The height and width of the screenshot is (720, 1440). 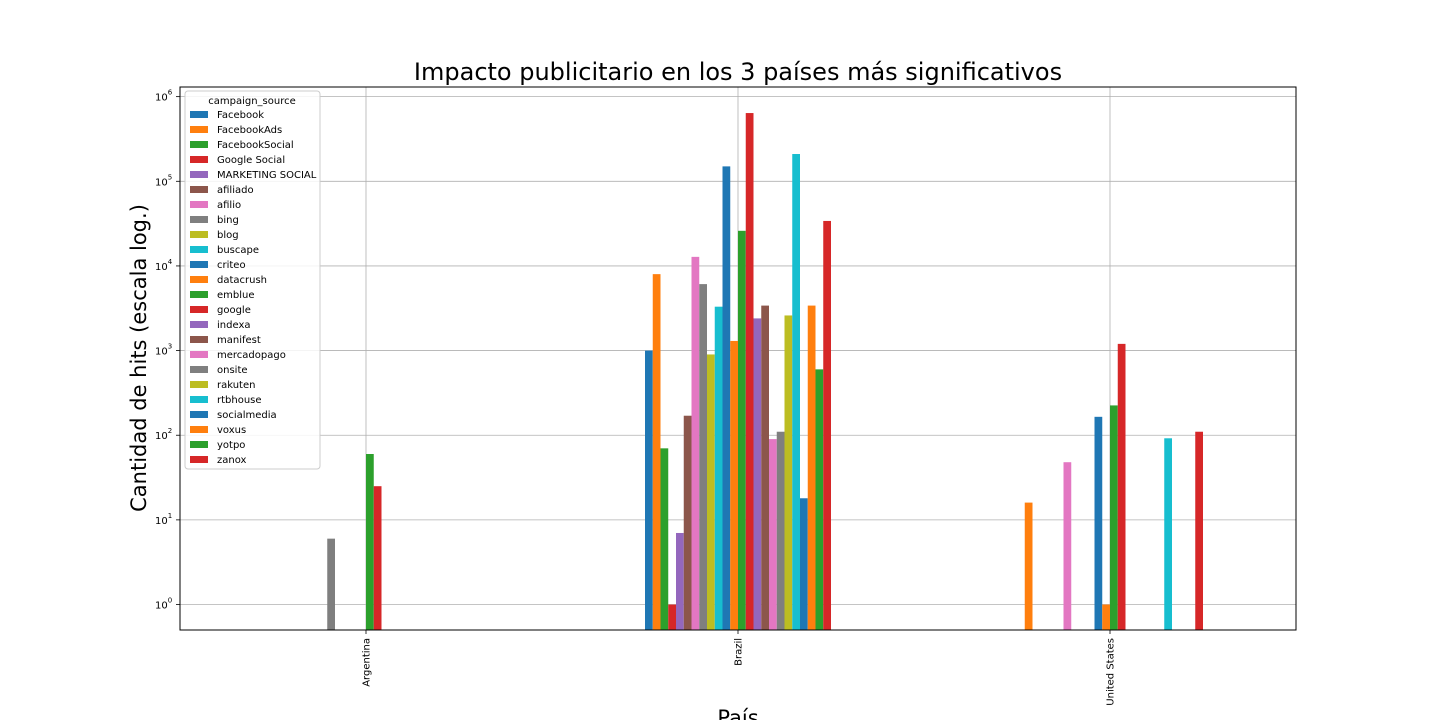 What do you see at coordinates (252, 101) in the screenshot?
I see `legend-title: campaign_source` at bounding box center [252, 101].